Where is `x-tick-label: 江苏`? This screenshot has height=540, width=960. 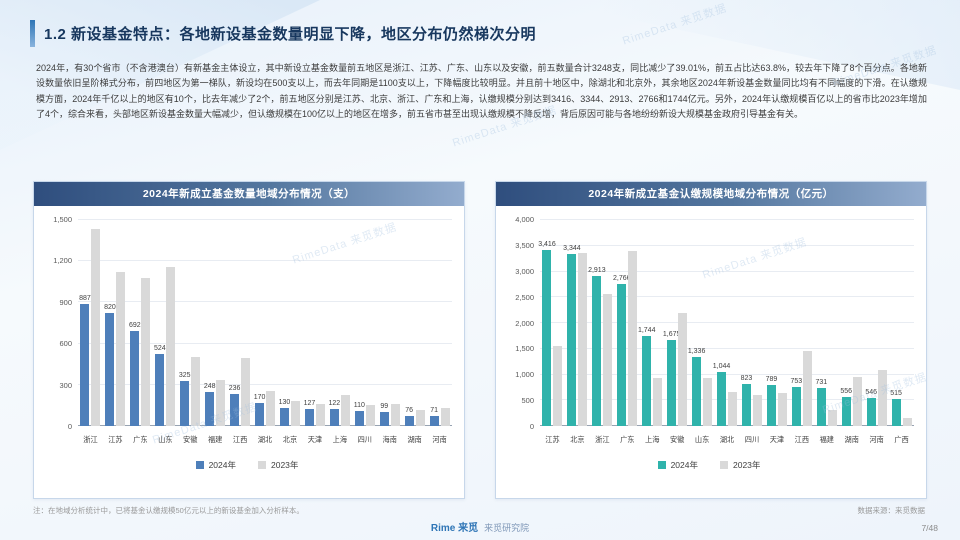 x-tick-label: 江苏 is located at coordinates (552, 439).